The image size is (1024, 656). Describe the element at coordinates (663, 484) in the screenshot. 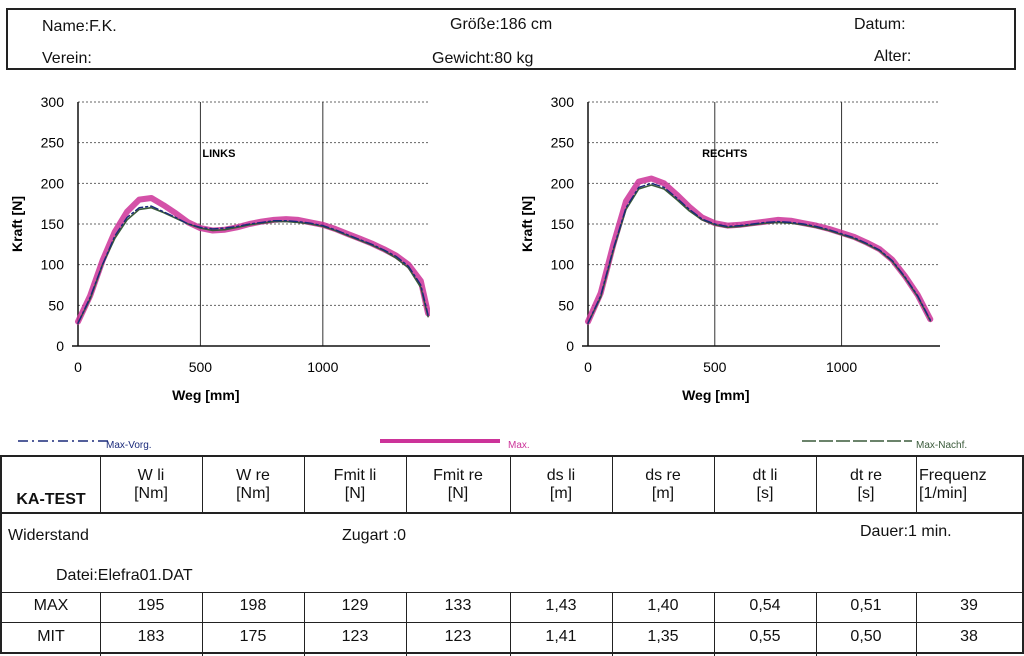

I see `col-header: ds re [m]` at that location.